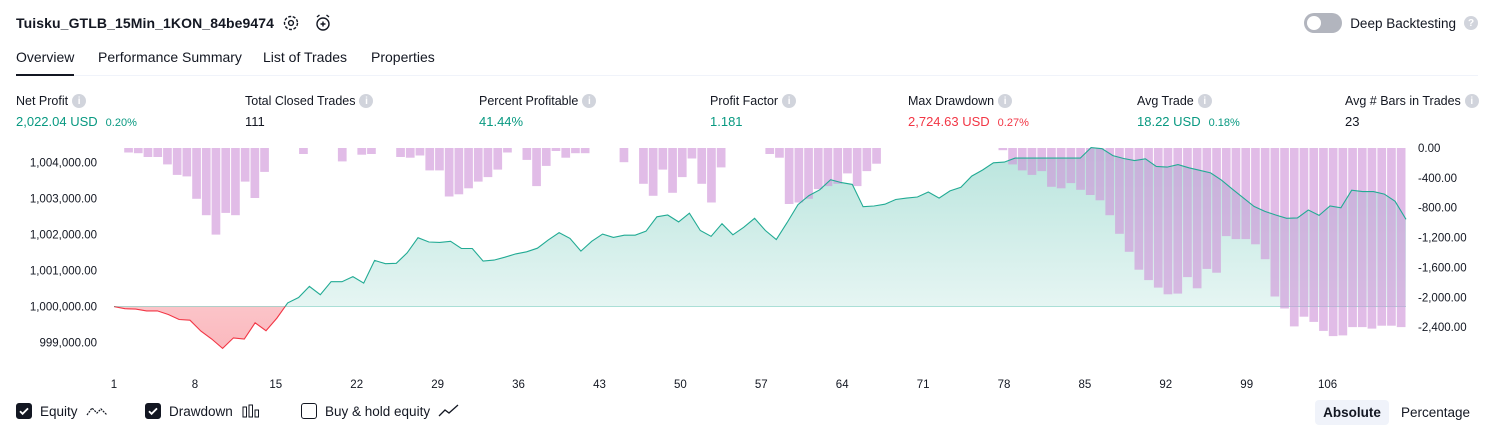 The width and height of the screenshot is (1494, 438). Describe the element at coordinates (599, 385) in the screenshot. I see `x-tick-label: 43` at that location.